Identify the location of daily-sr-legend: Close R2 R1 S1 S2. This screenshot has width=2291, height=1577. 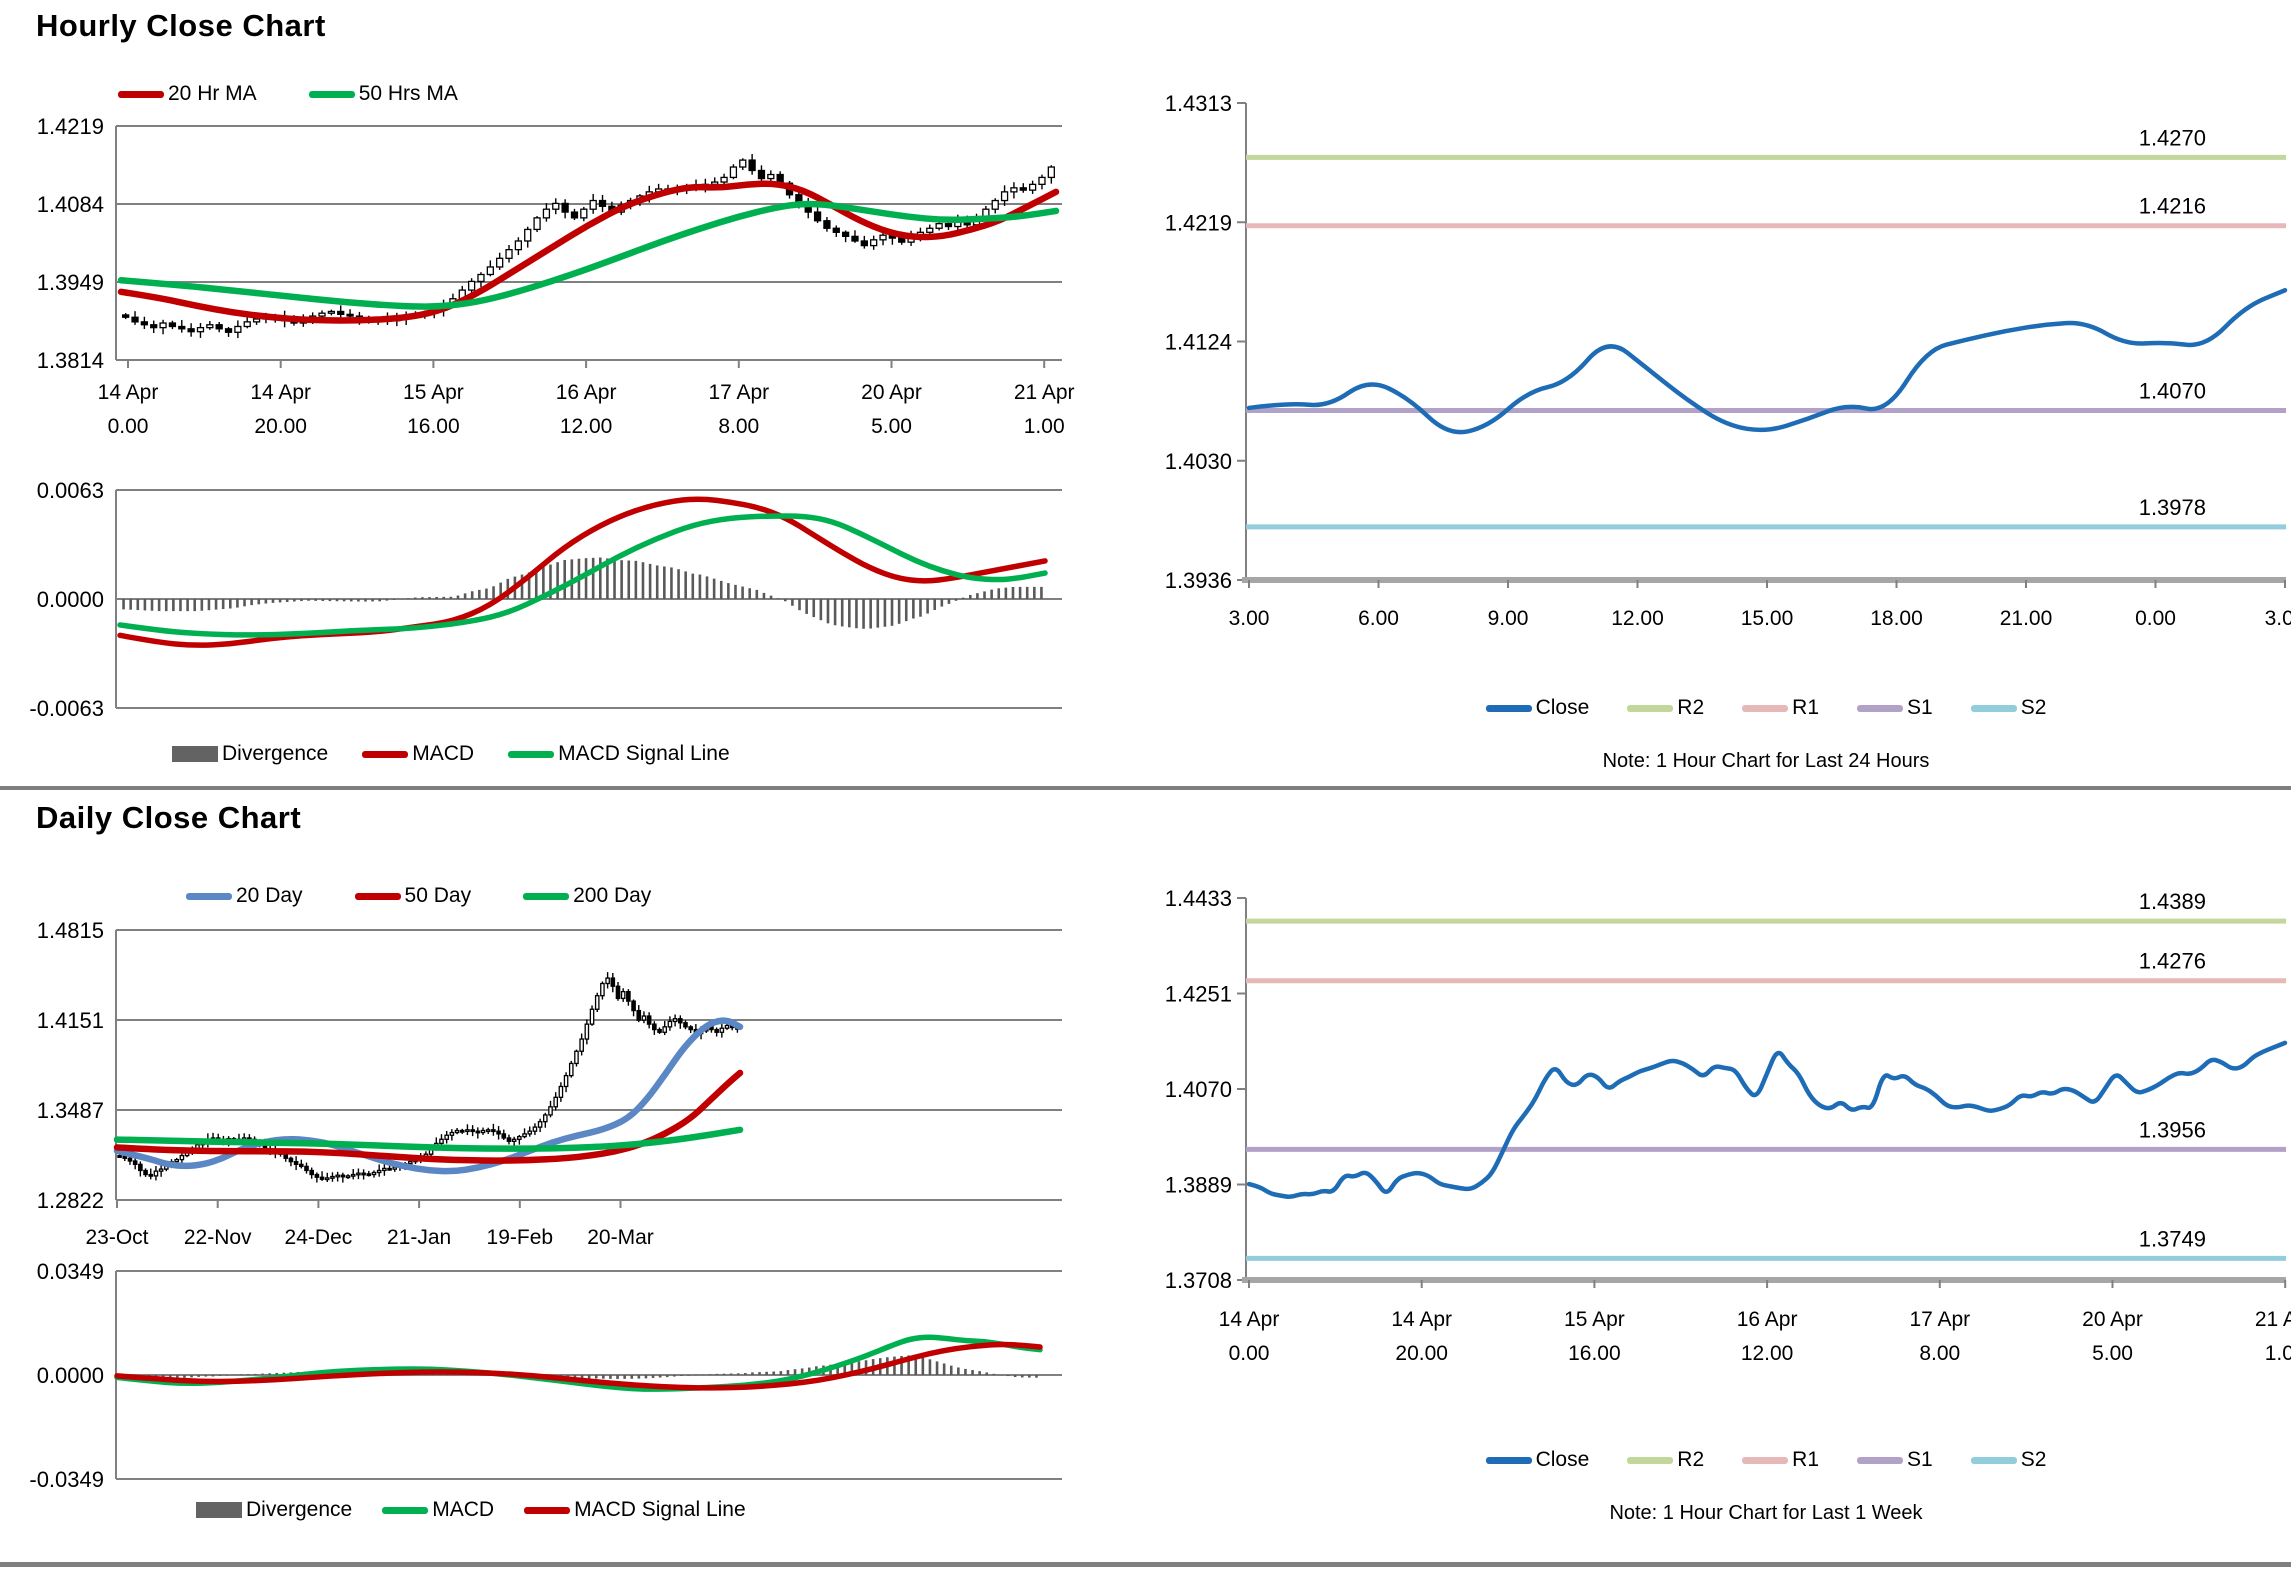
(1766, 1460).